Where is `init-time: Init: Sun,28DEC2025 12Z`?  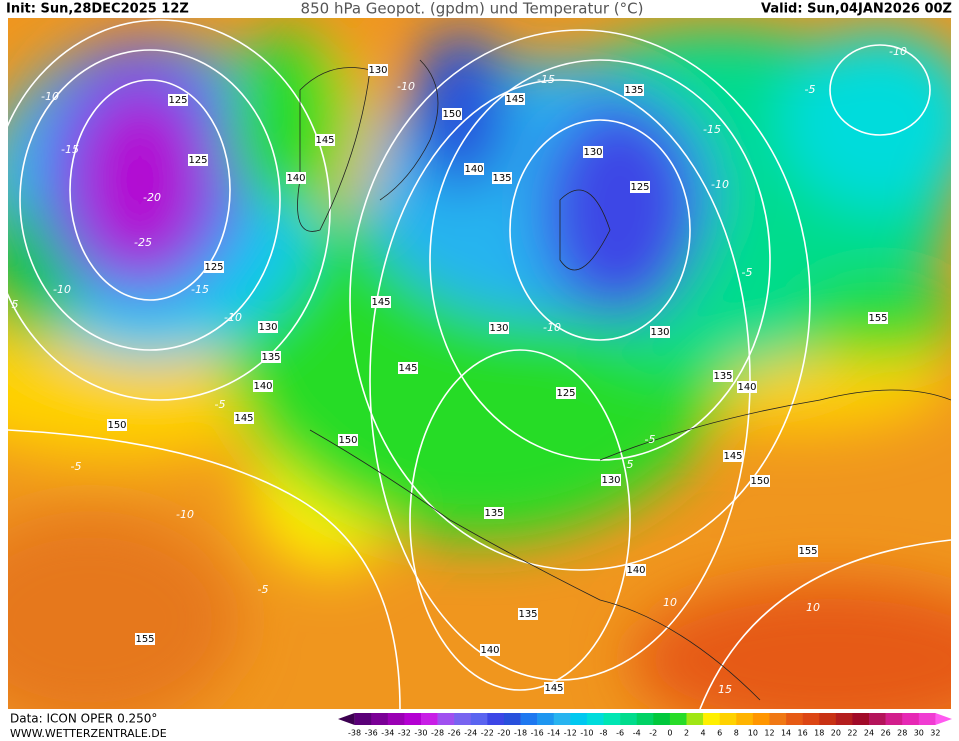 init-time: Init: Sun,28DEC2025 12Z is located at coordinates (97, 9).